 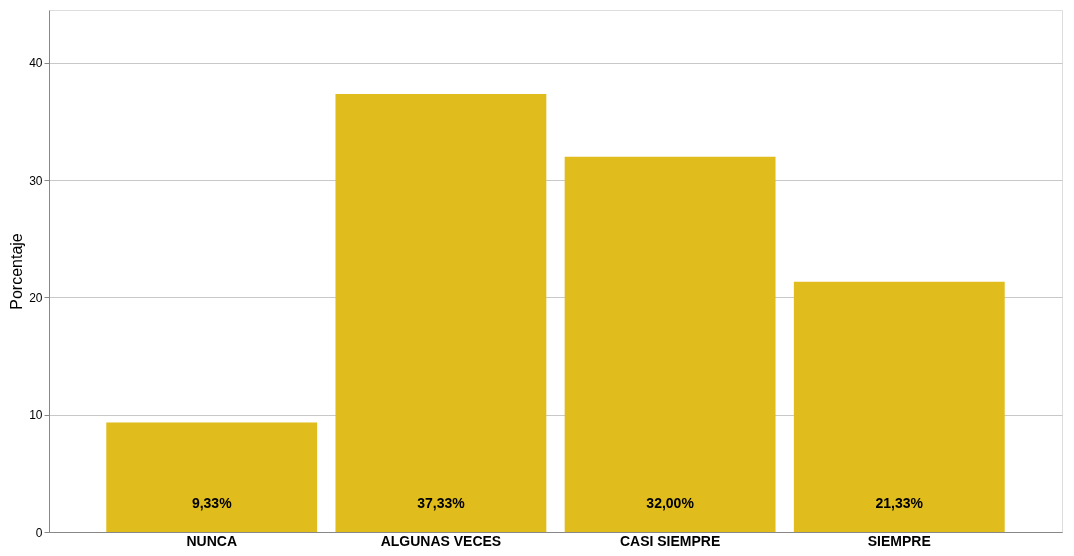 I want to click on y-tick-label: 0, so click(x=39, y=532).